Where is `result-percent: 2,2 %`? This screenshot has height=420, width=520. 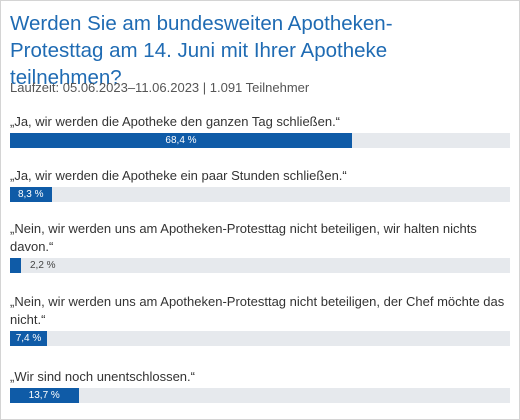
result-percent: 2,2 % is located at coordinates (43, 265).